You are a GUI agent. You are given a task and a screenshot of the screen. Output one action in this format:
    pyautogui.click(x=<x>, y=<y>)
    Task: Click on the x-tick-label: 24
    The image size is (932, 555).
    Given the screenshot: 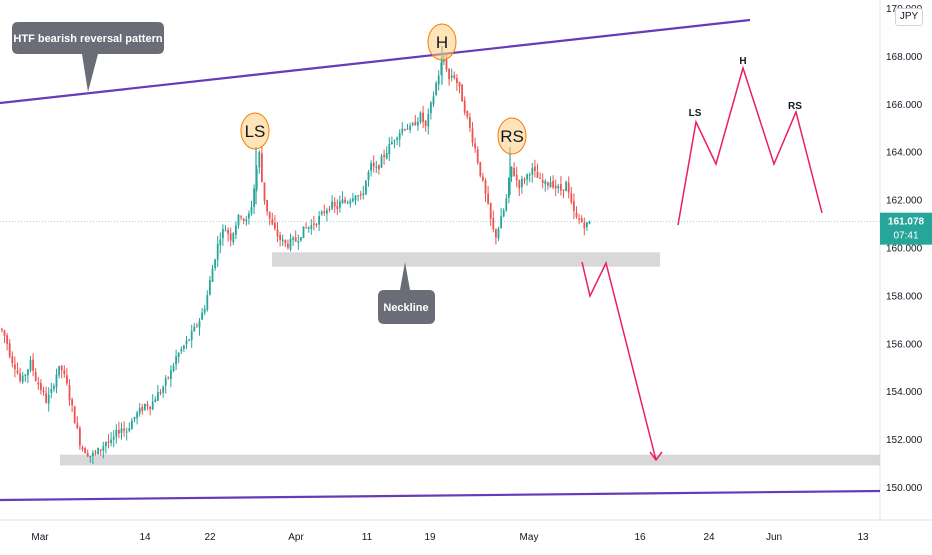 What is the action you would take?
    pyautogui.click(x=709, y=537)
    